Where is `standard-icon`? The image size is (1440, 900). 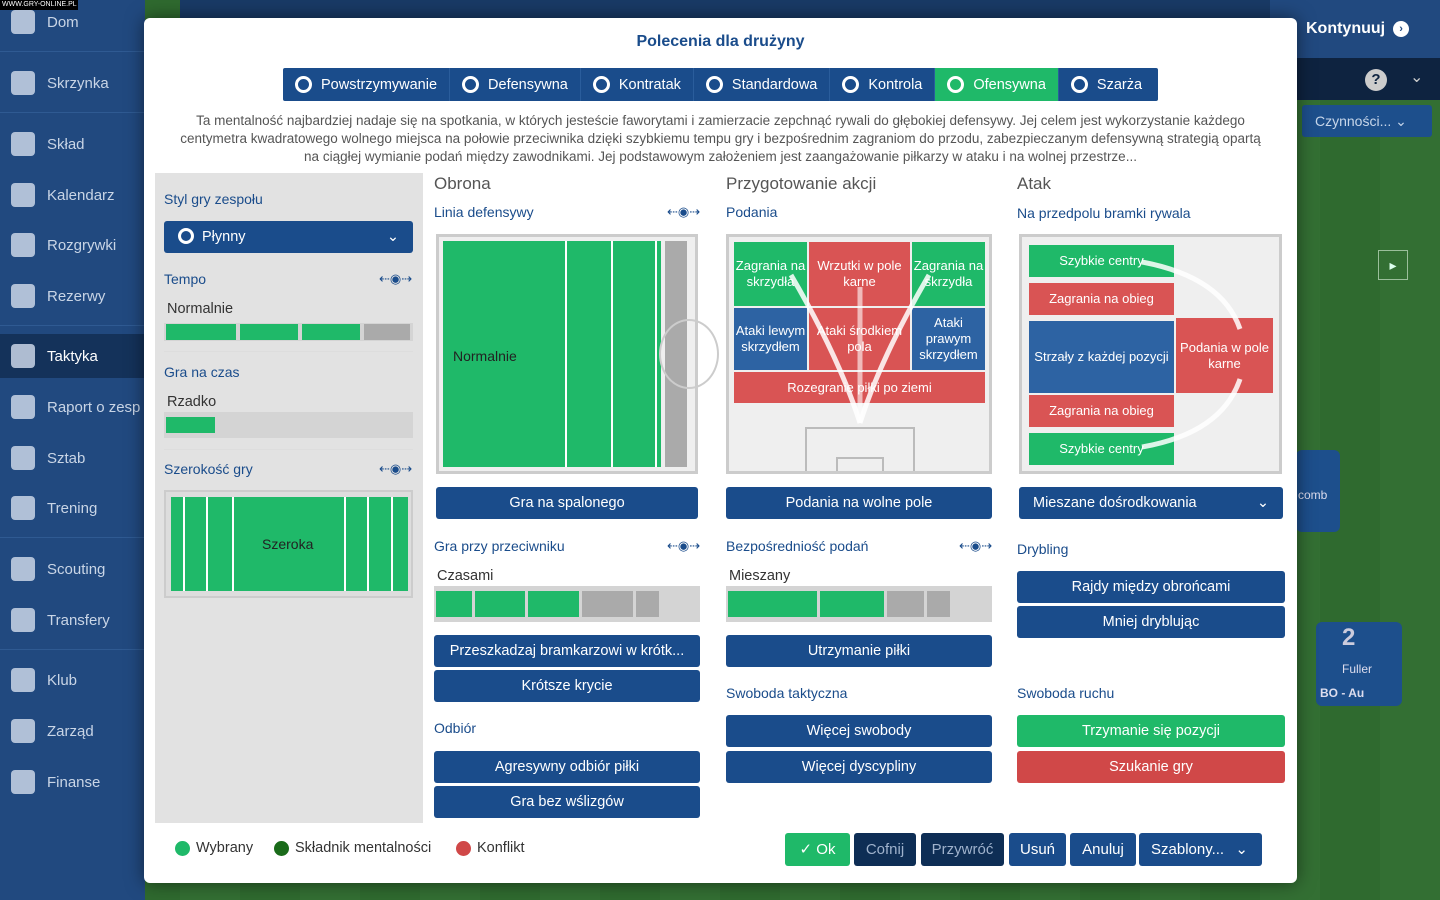 standard-icon is located at coordinates (714, 84).